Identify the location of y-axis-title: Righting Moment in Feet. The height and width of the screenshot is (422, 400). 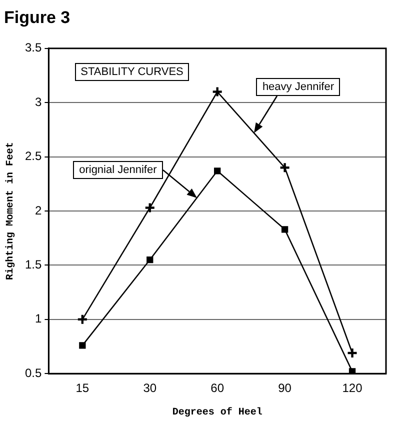
(10, 211).